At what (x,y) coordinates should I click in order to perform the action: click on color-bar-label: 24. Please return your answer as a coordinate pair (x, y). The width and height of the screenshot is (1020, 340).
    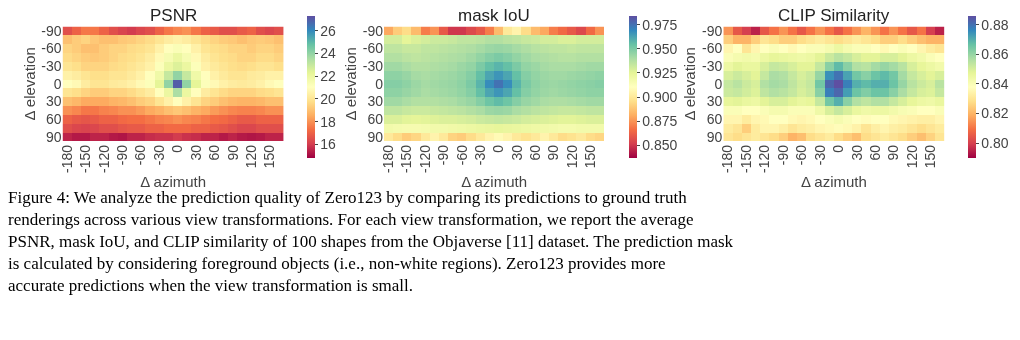
    Looking at the image, I should click on (328, 53).